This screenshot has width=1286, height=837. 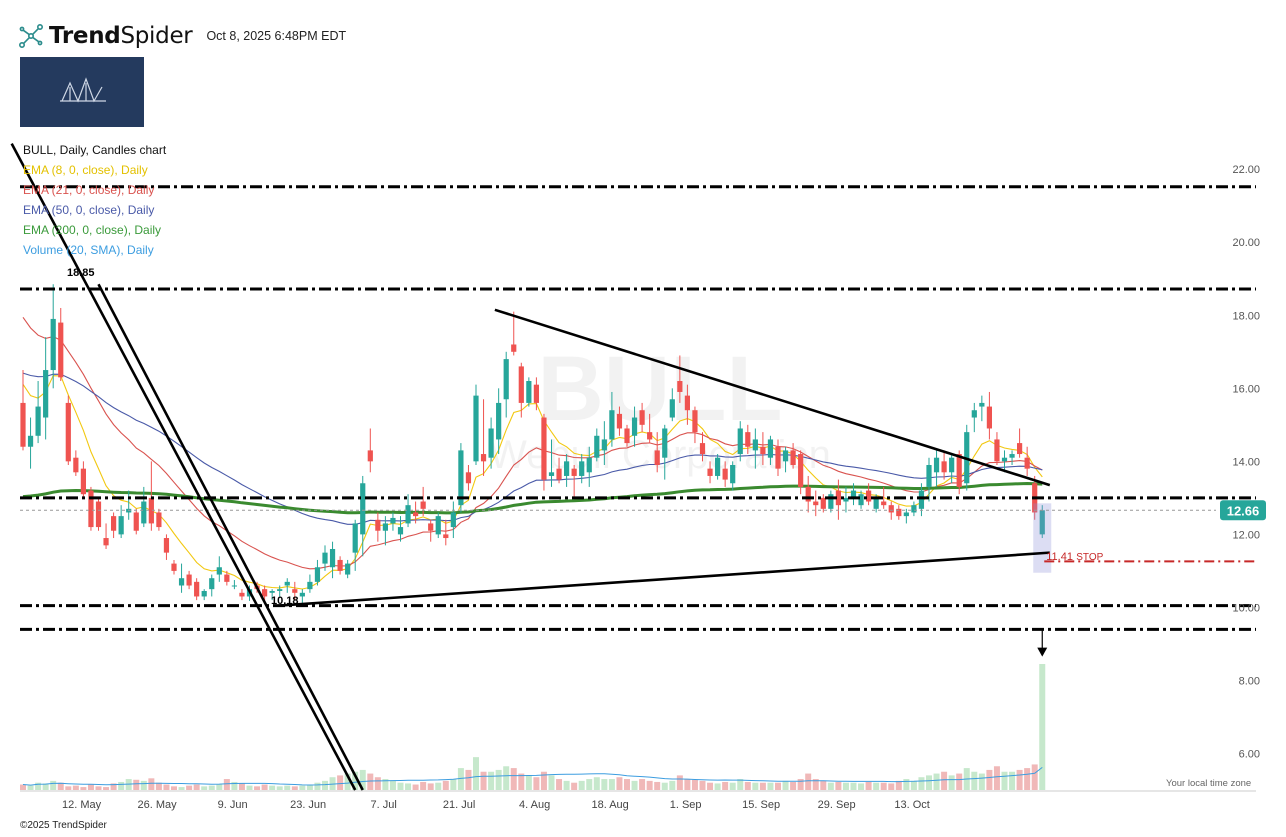 I want to click on app-header: TrendSpider Oct 8, 2025 6:48PM EDT, so click(x=182, y=36).